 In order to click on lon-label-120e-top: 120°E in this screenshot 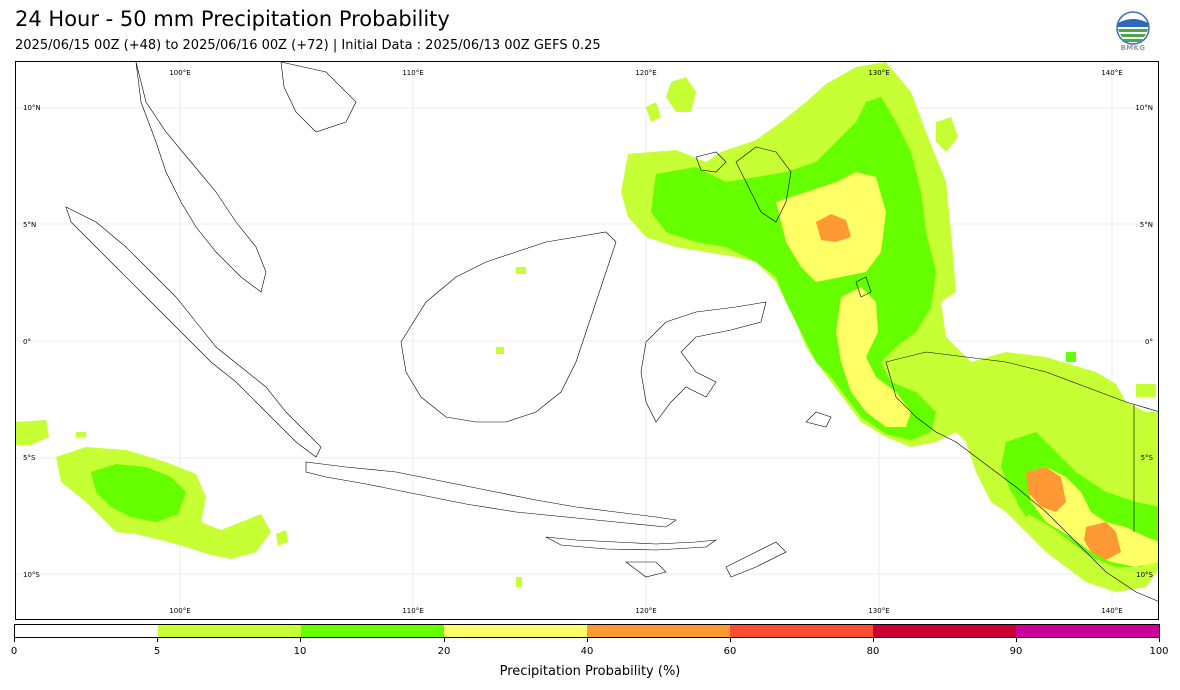, I will do `click(645, 73)`.